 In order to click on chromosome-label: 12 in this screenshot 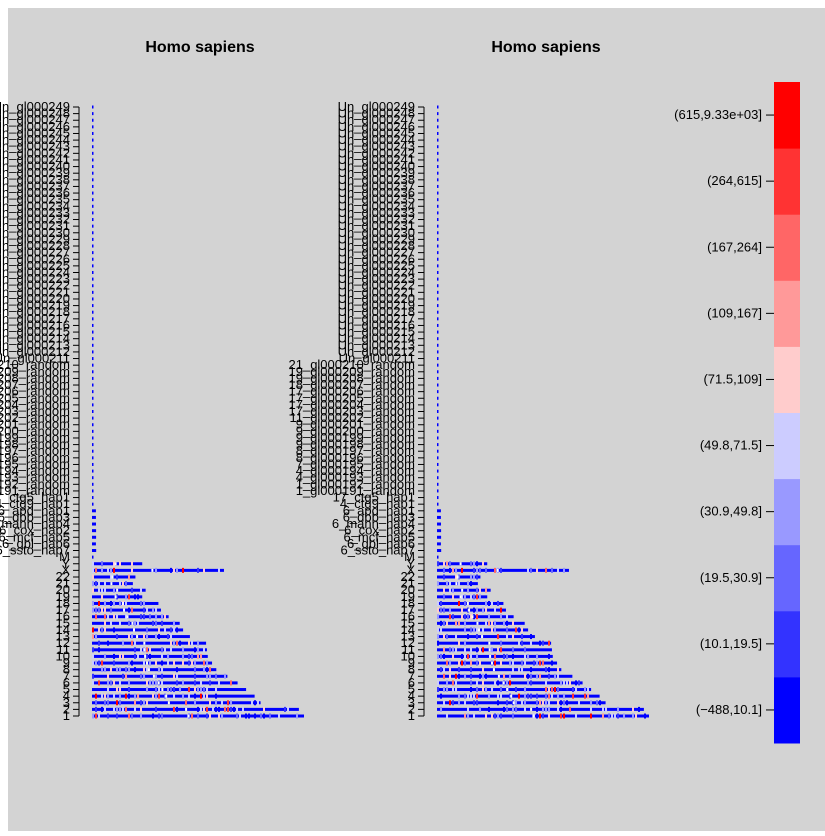, I will do `click(408, 642)`.